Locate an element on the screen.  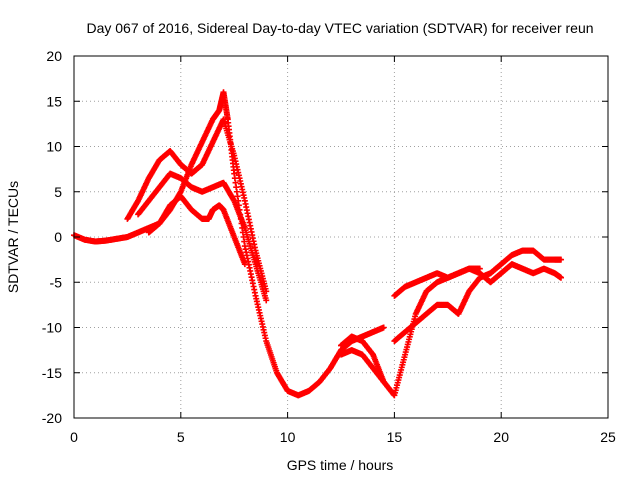
y-tick-label: 5 is located at coordinates (58, 192).